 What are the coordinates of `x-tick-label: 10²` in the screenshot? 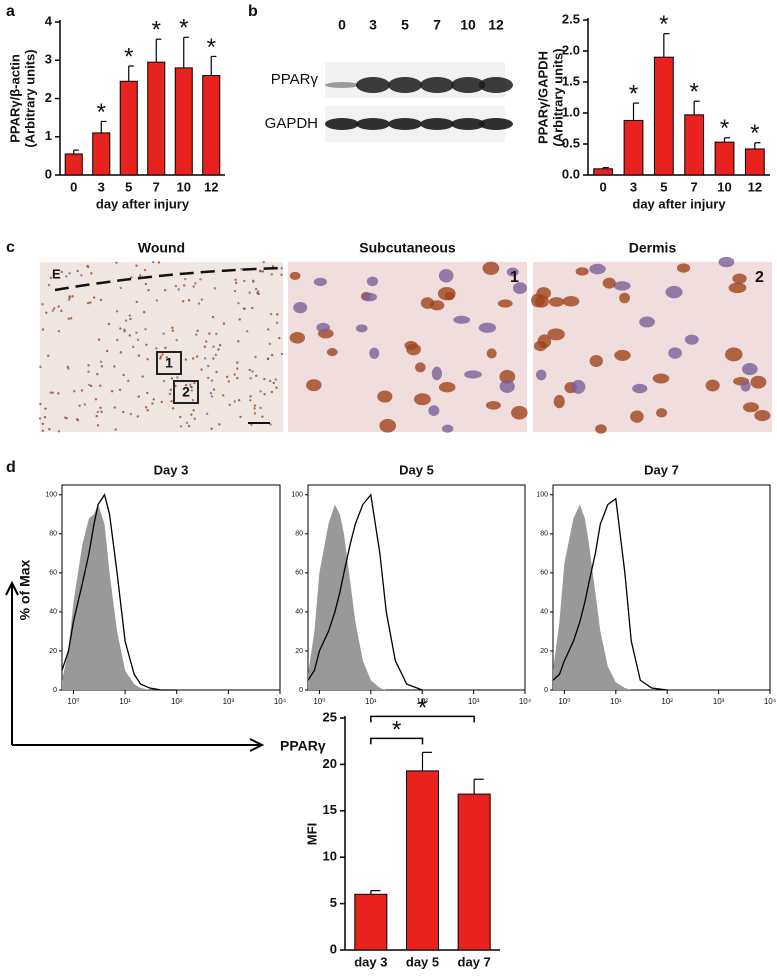 It's located at (422, 701).